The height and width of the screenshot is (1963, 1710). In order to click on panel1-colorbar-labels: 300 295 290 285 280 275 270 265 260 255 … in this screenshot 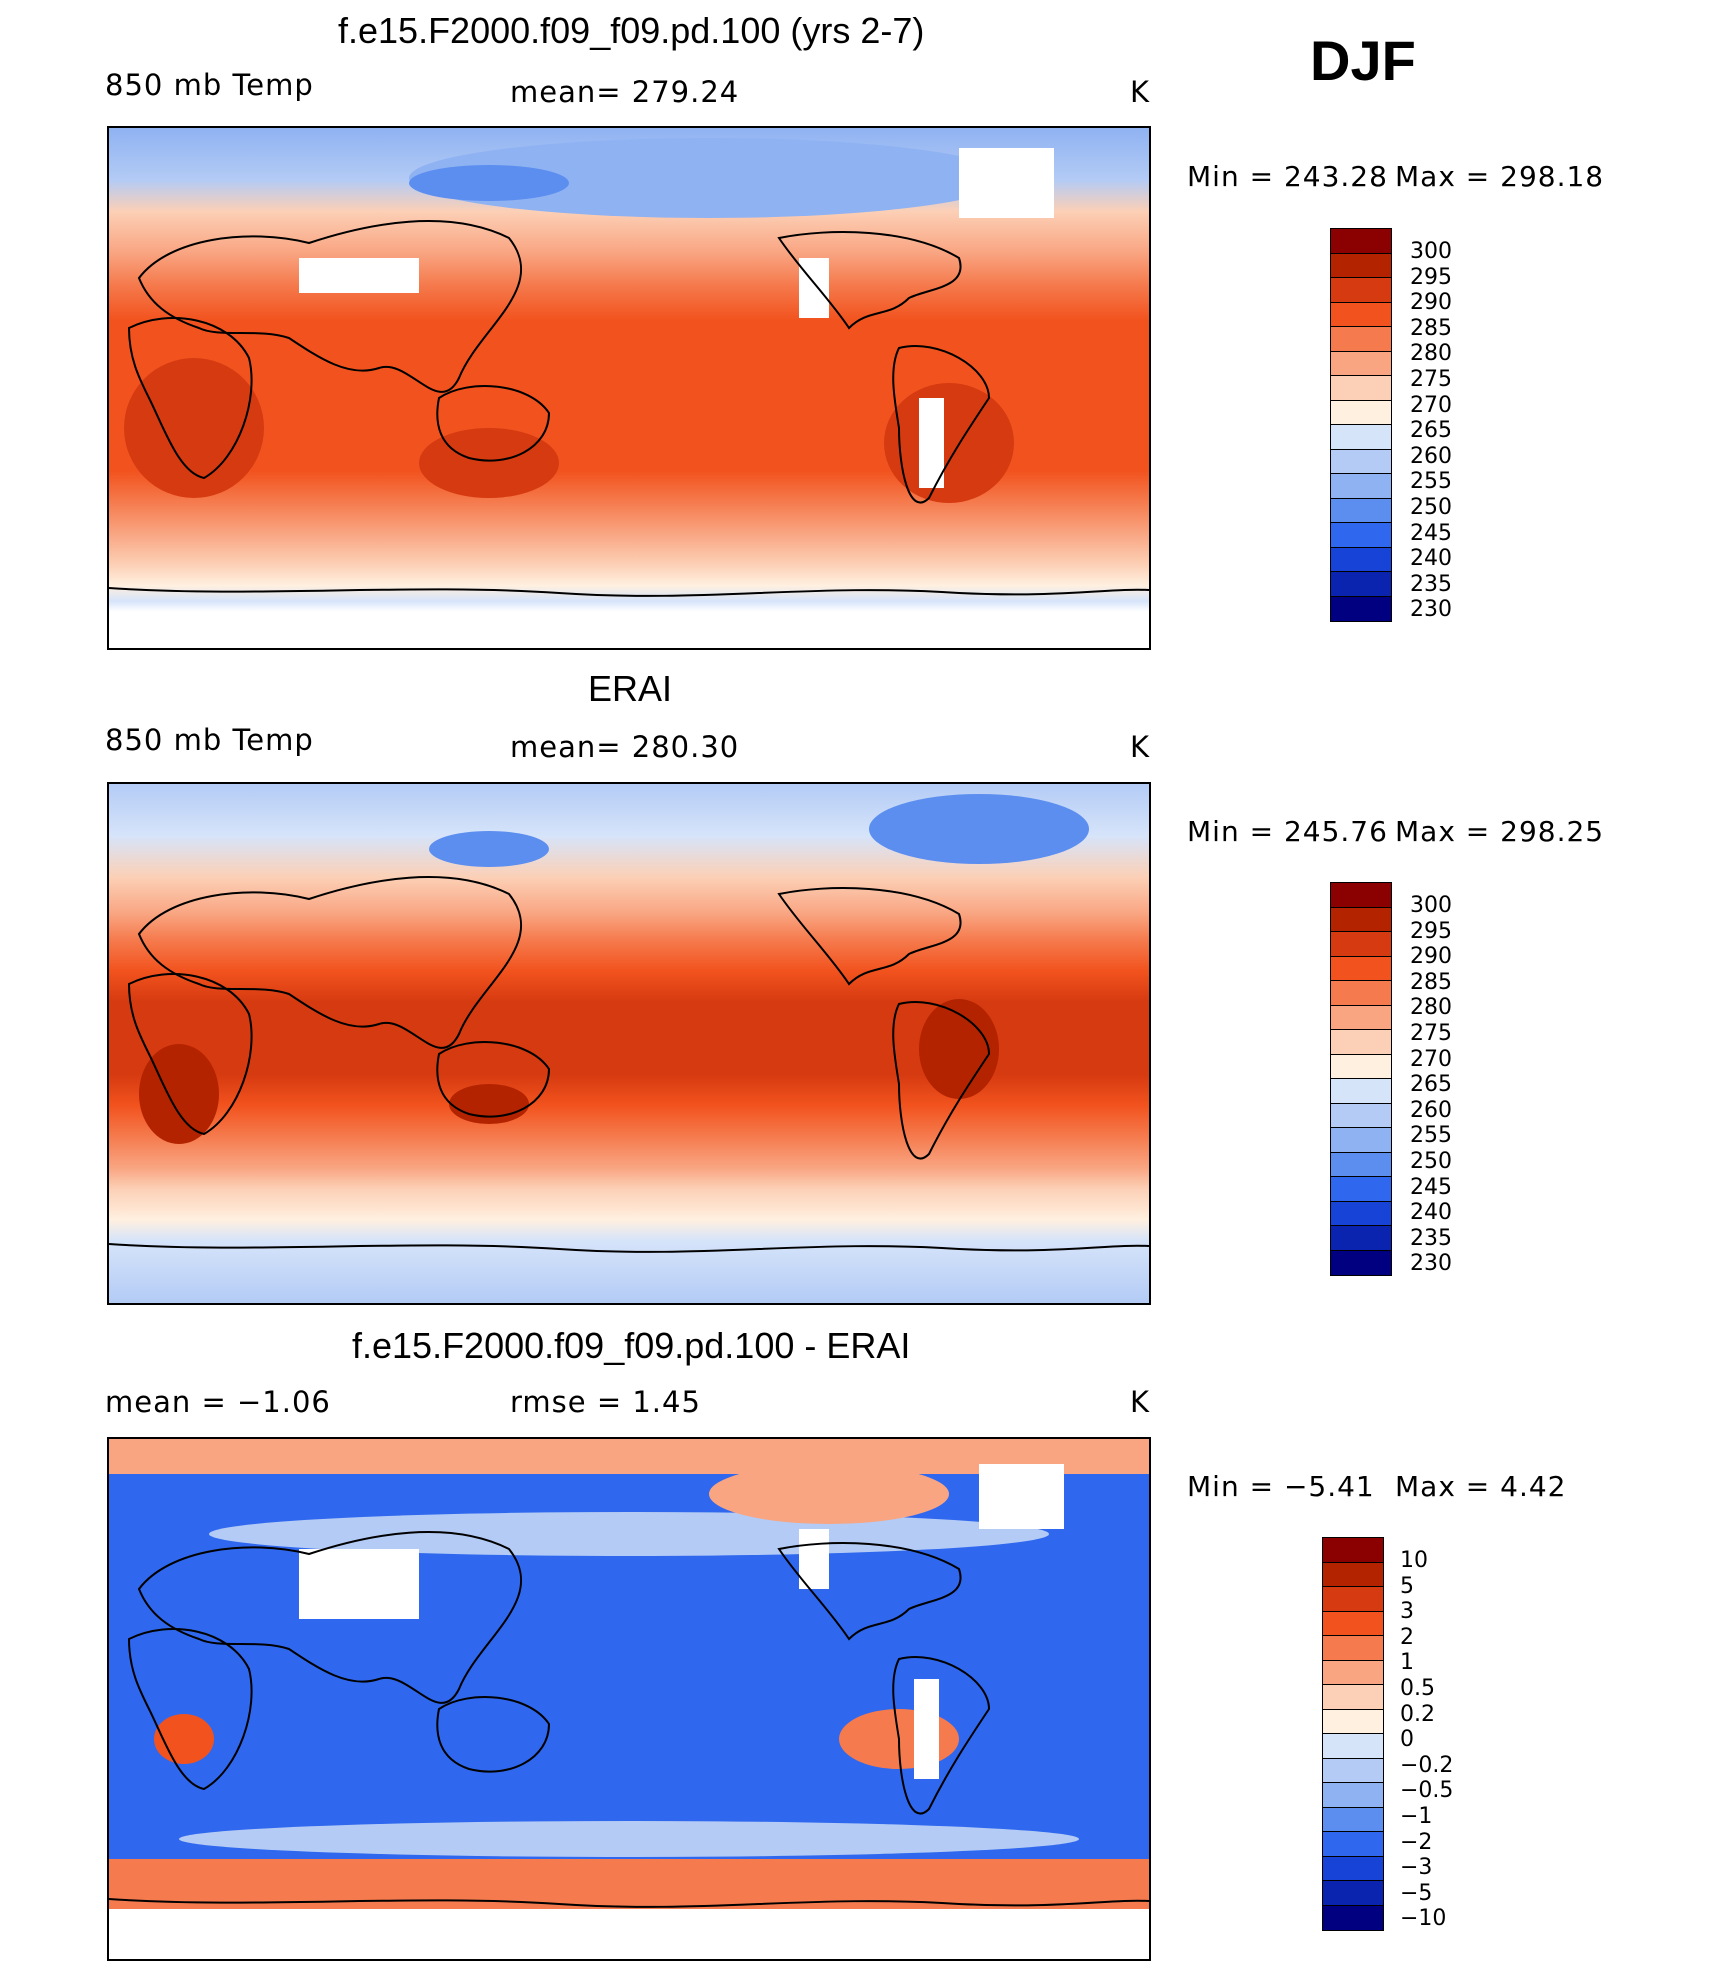, I will do `click(1431, 431)`.